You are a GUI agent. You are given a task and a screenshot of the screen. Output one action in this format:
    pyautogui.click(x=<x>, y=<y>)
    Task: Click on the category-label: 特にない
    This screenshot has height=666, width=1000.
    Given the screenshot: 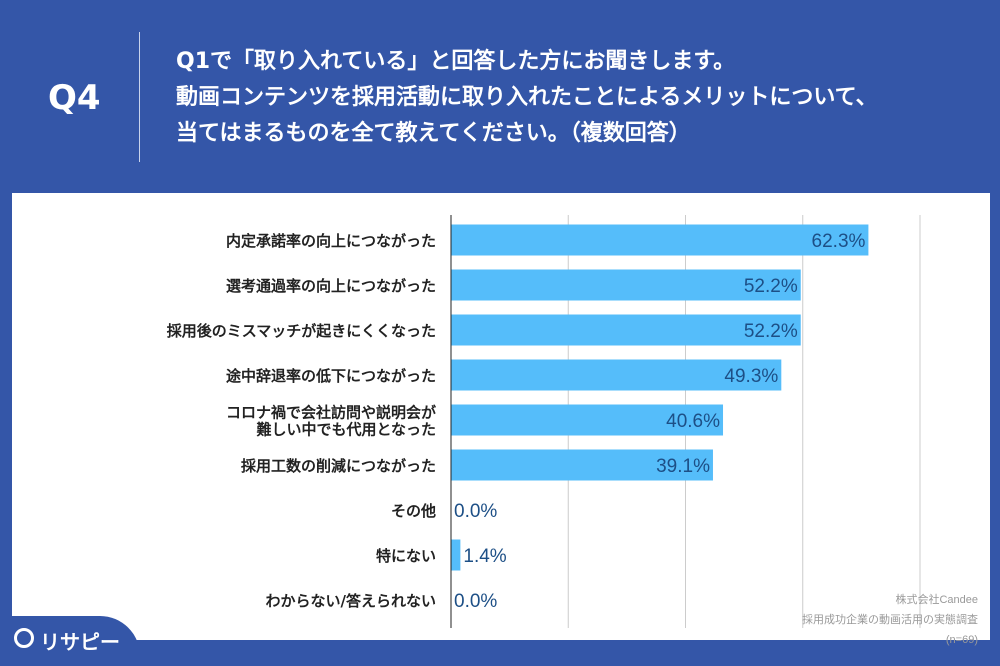 What is the action you would take?
    pyautogui.click(x=406, y=556)
    